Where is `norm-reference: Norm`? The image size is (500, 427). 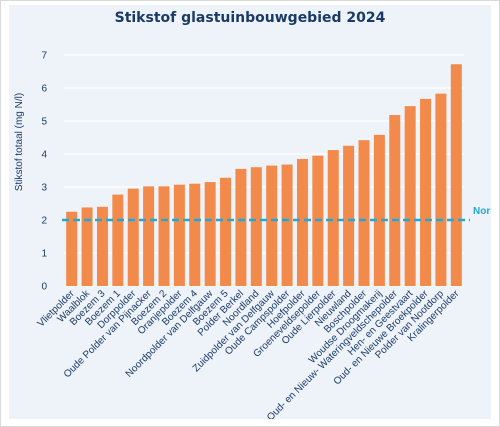
norm-reference: Norm is located at coordinates (276, 214).